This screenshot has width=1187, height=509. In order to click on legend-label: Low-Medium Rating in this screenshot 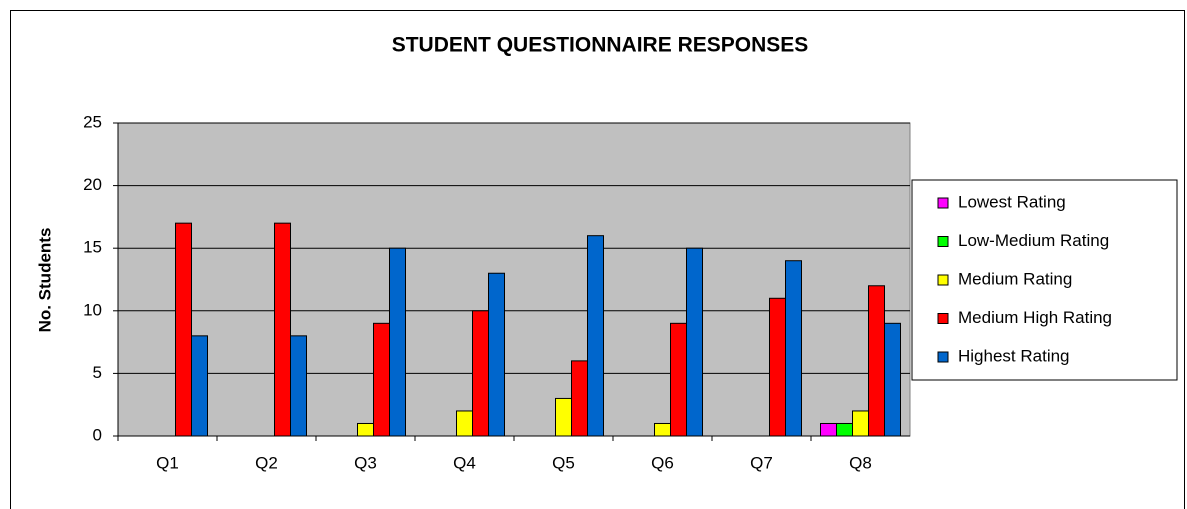, I will do `click(1033, 240)`.